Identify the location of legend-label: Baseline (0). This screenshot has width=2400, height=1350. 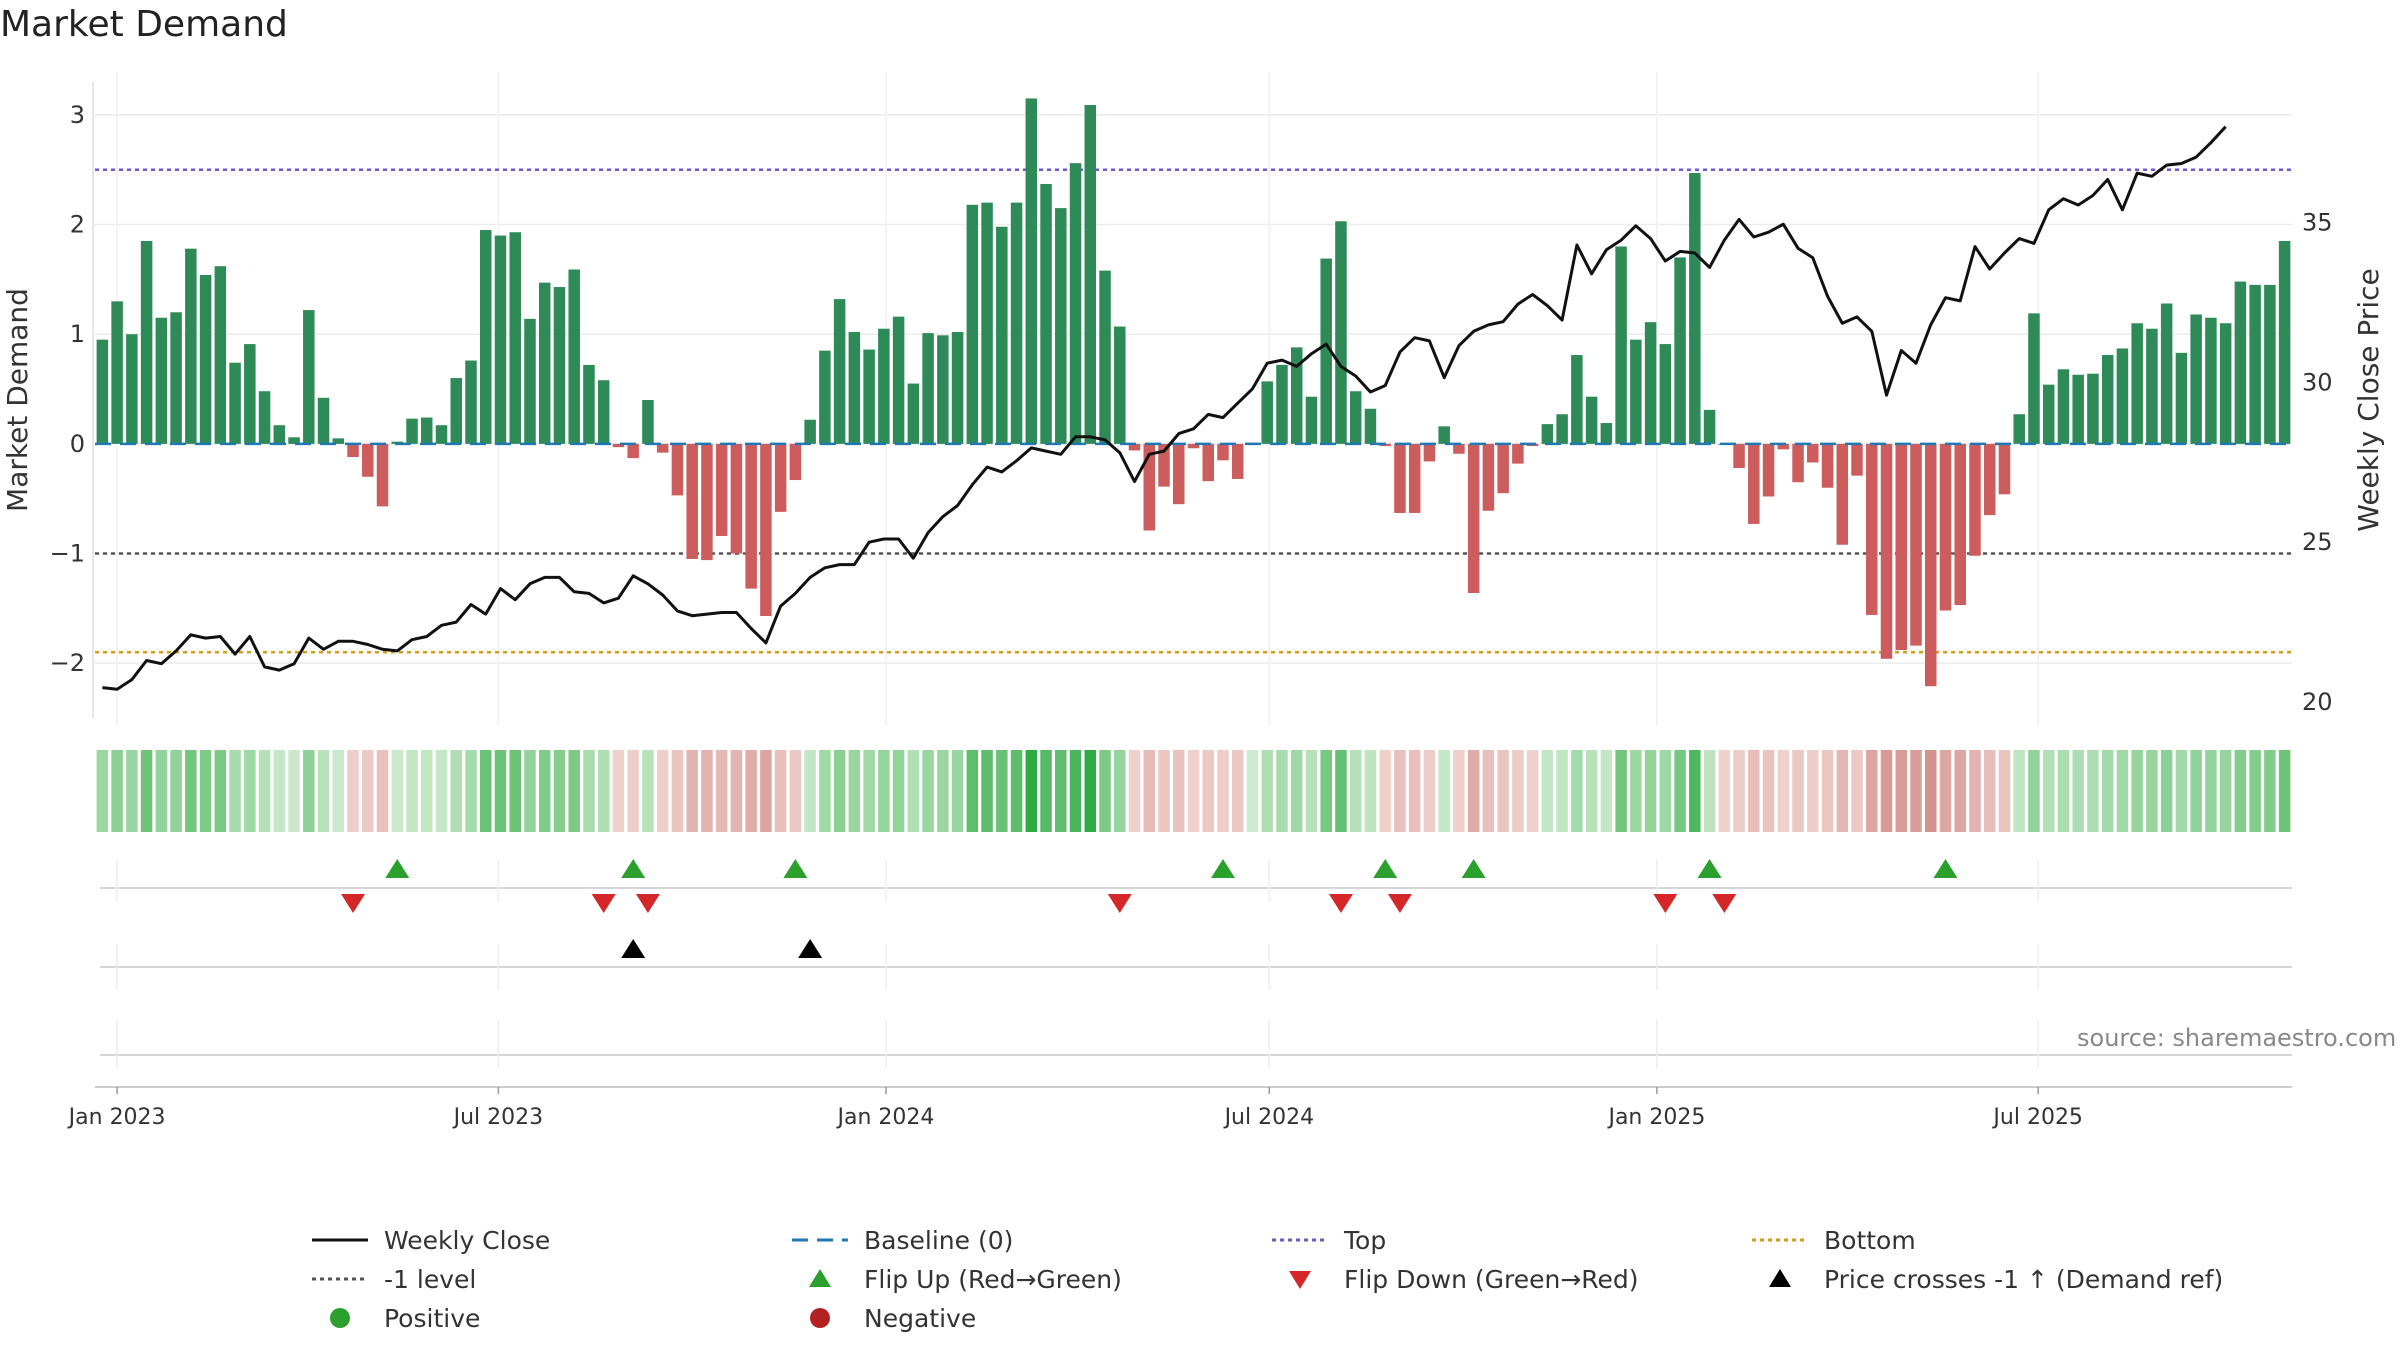
(939, 1240).